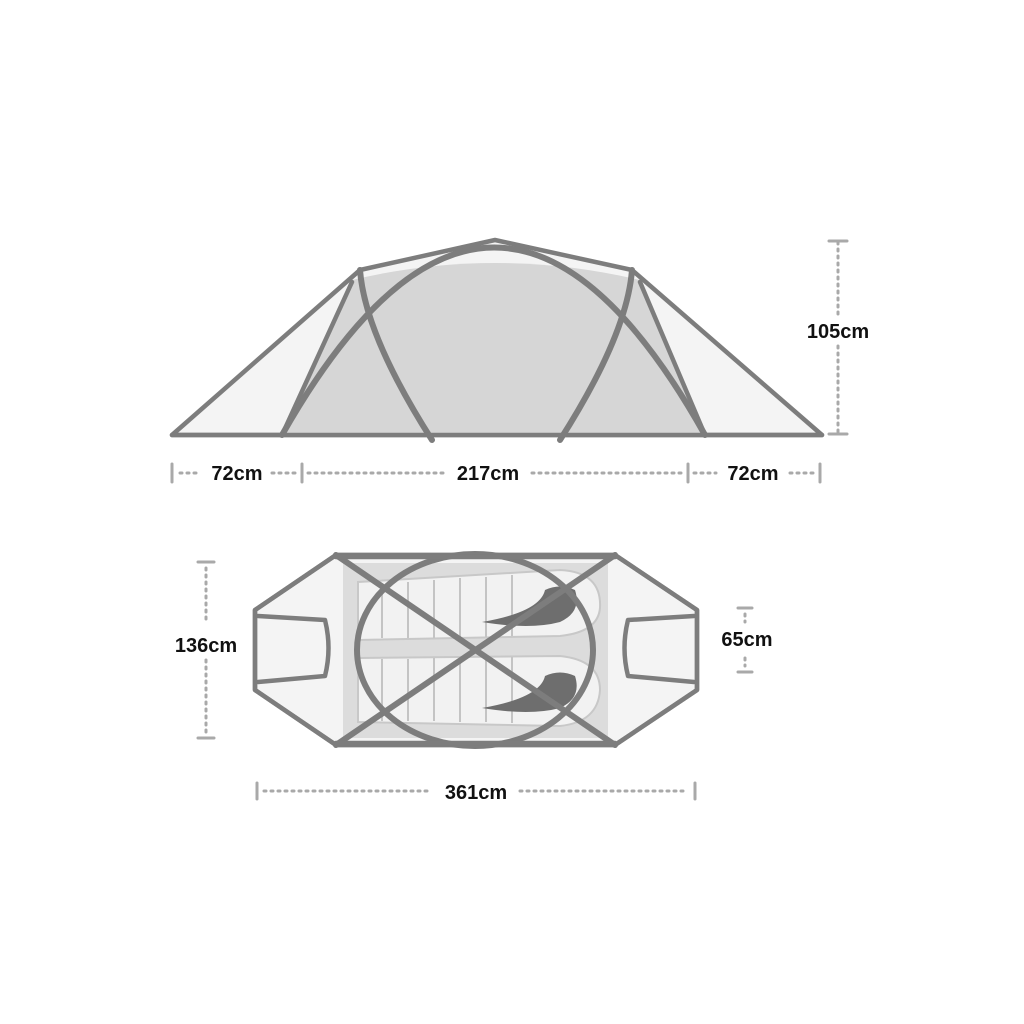 This screenshot has width=1024, height=1024. What do you see at coordinates (396, 355) in the screenshot?
I see `side-cross-pole-left` at bounding box center [396, 355].